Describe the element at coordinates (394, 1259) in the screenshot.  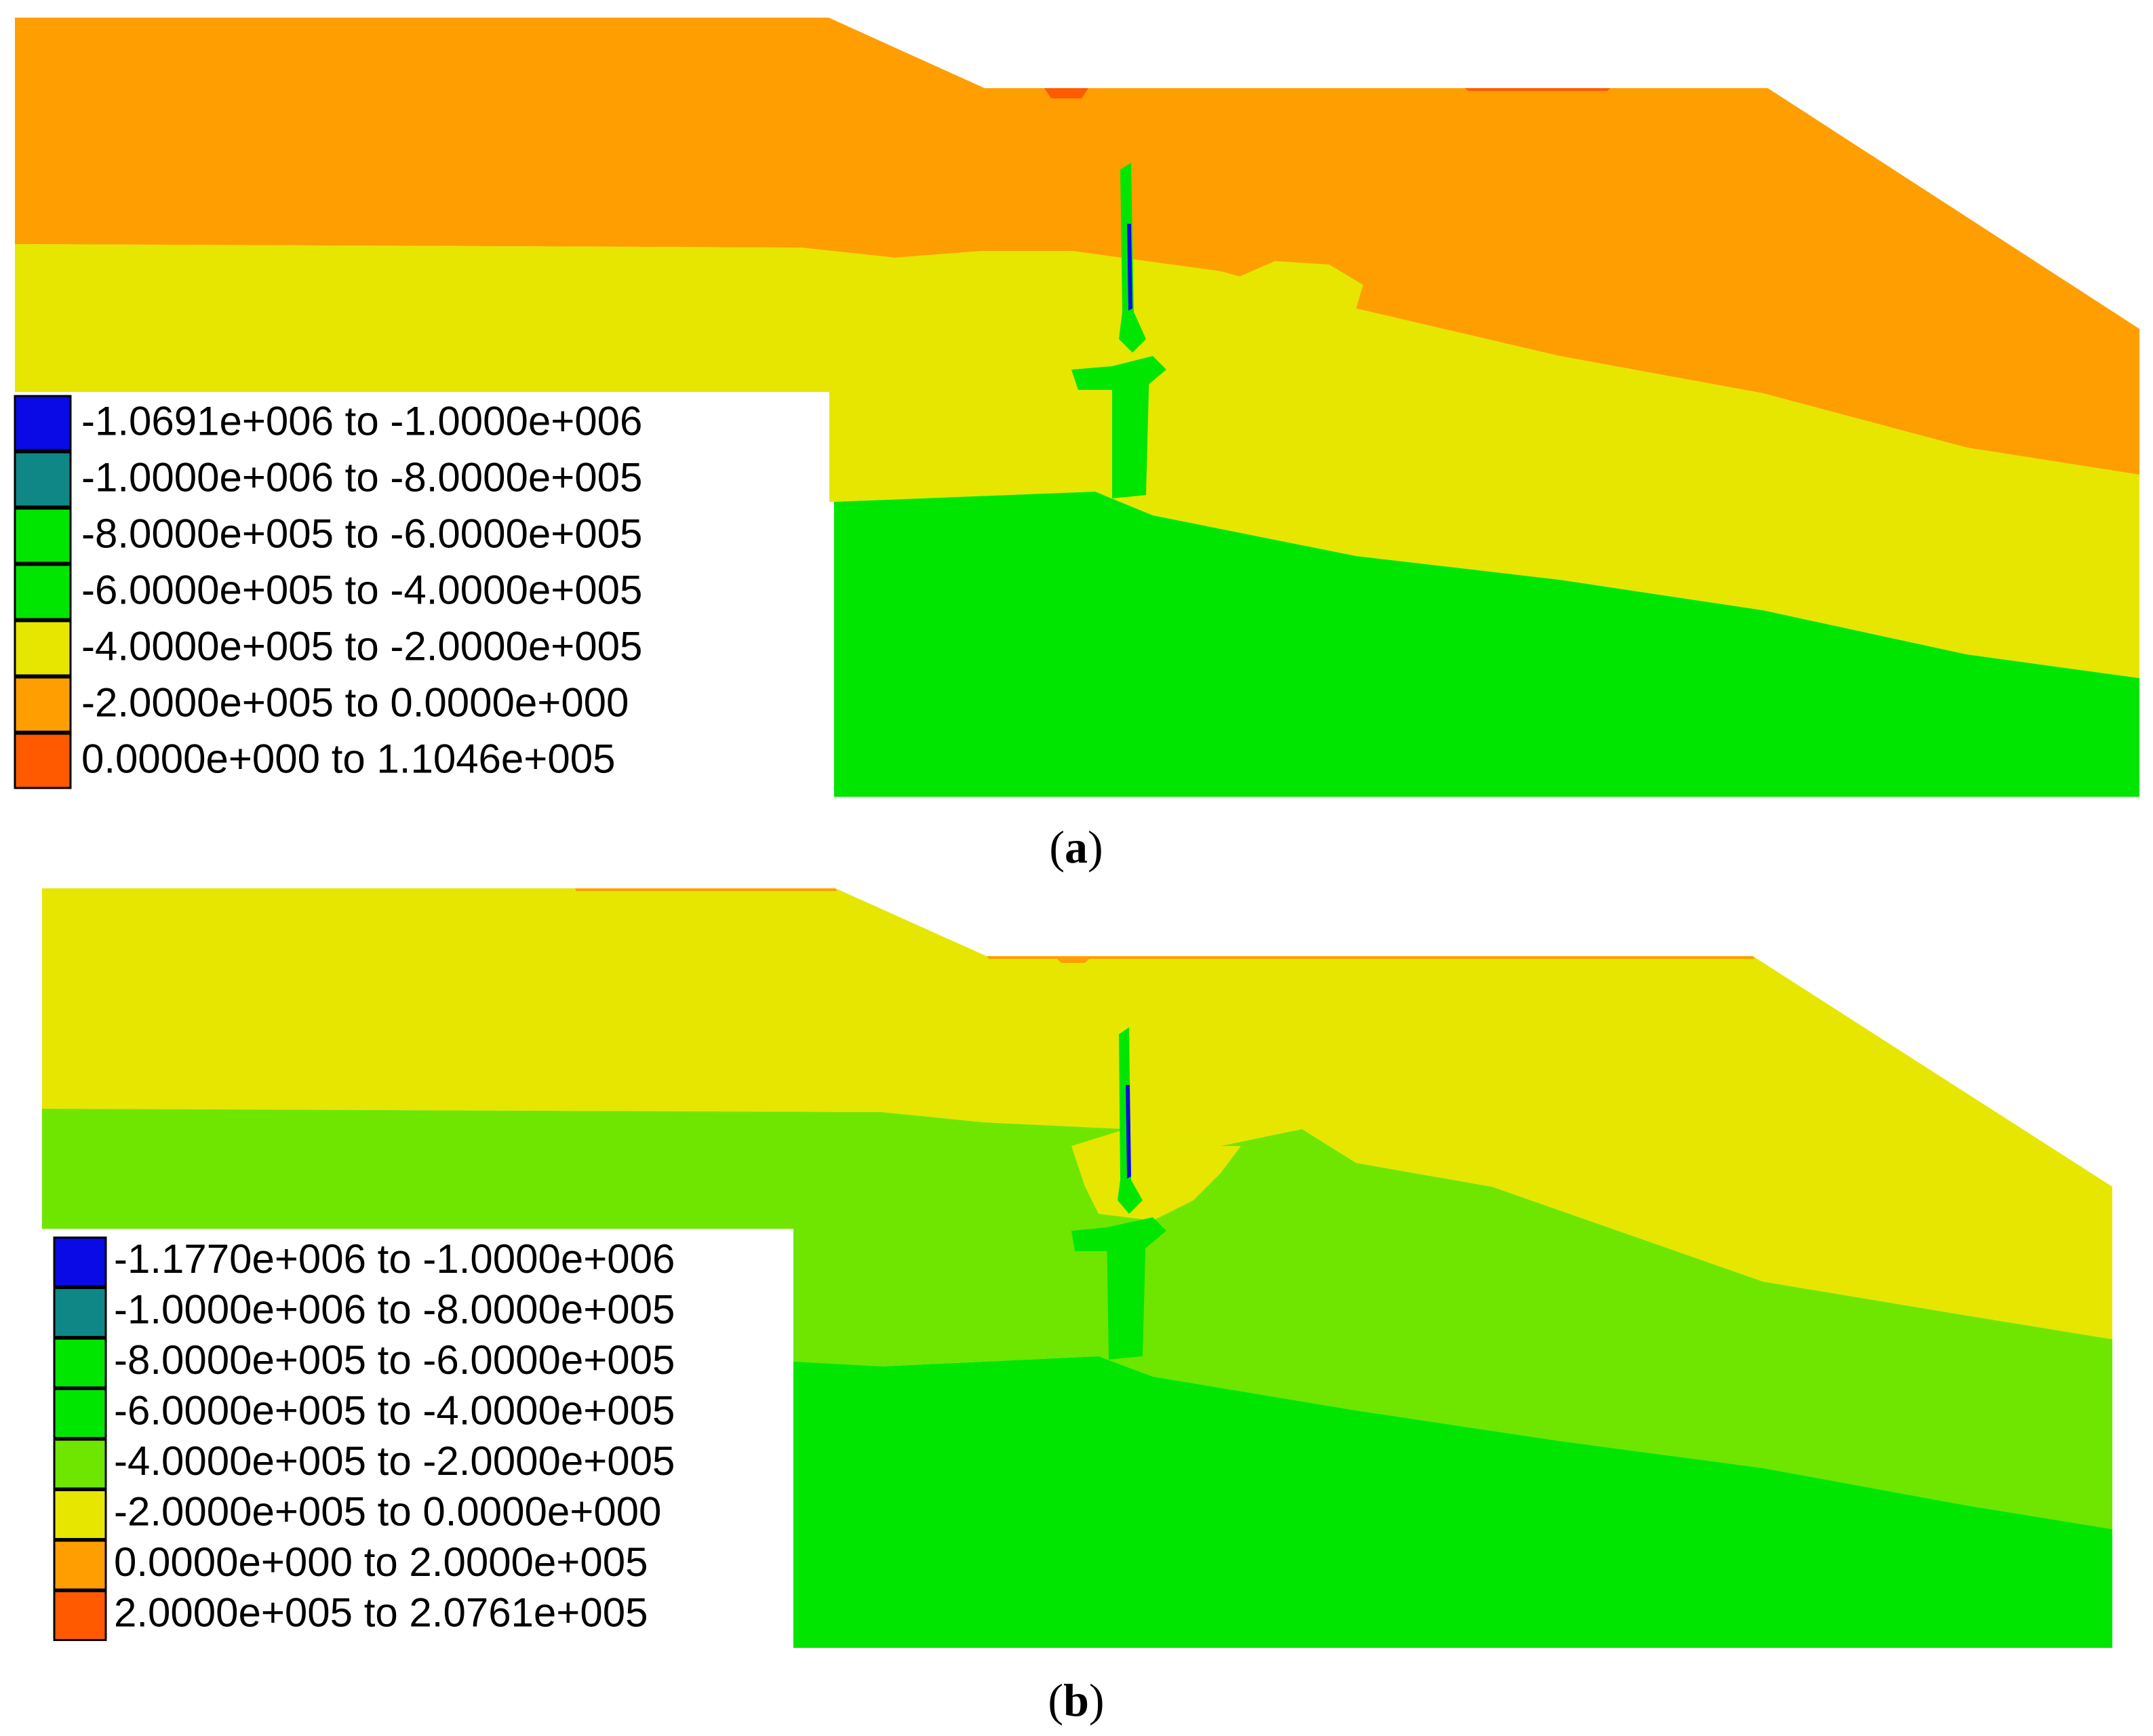
I see `legend-label: -1.1770e+006 to -1.0000e+006` at that location.